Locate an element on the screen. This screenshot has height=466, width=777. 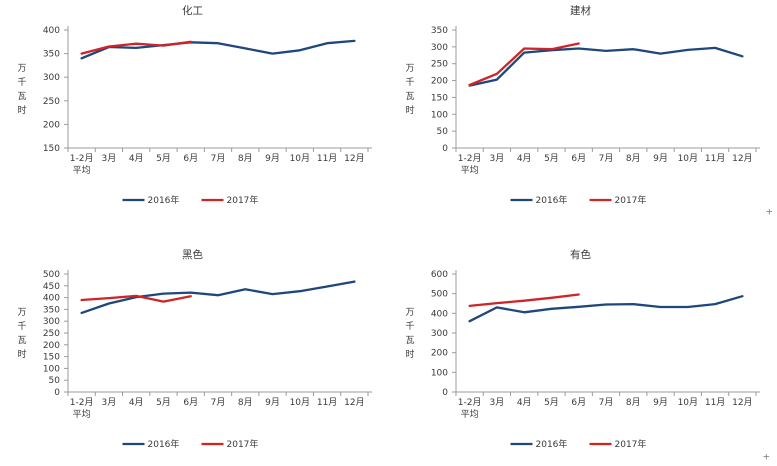
y-tick-label: 600 is located at coordinates (439, 275).